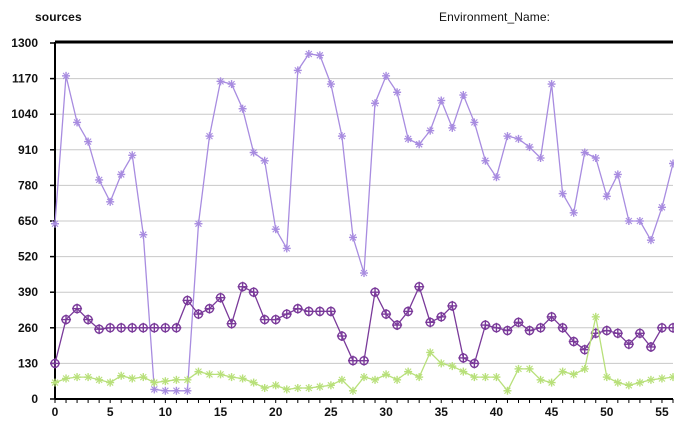 The height and width of the screenshot is (430, 674). I want to click on y-tick-label: 1170, so click(25, 79).